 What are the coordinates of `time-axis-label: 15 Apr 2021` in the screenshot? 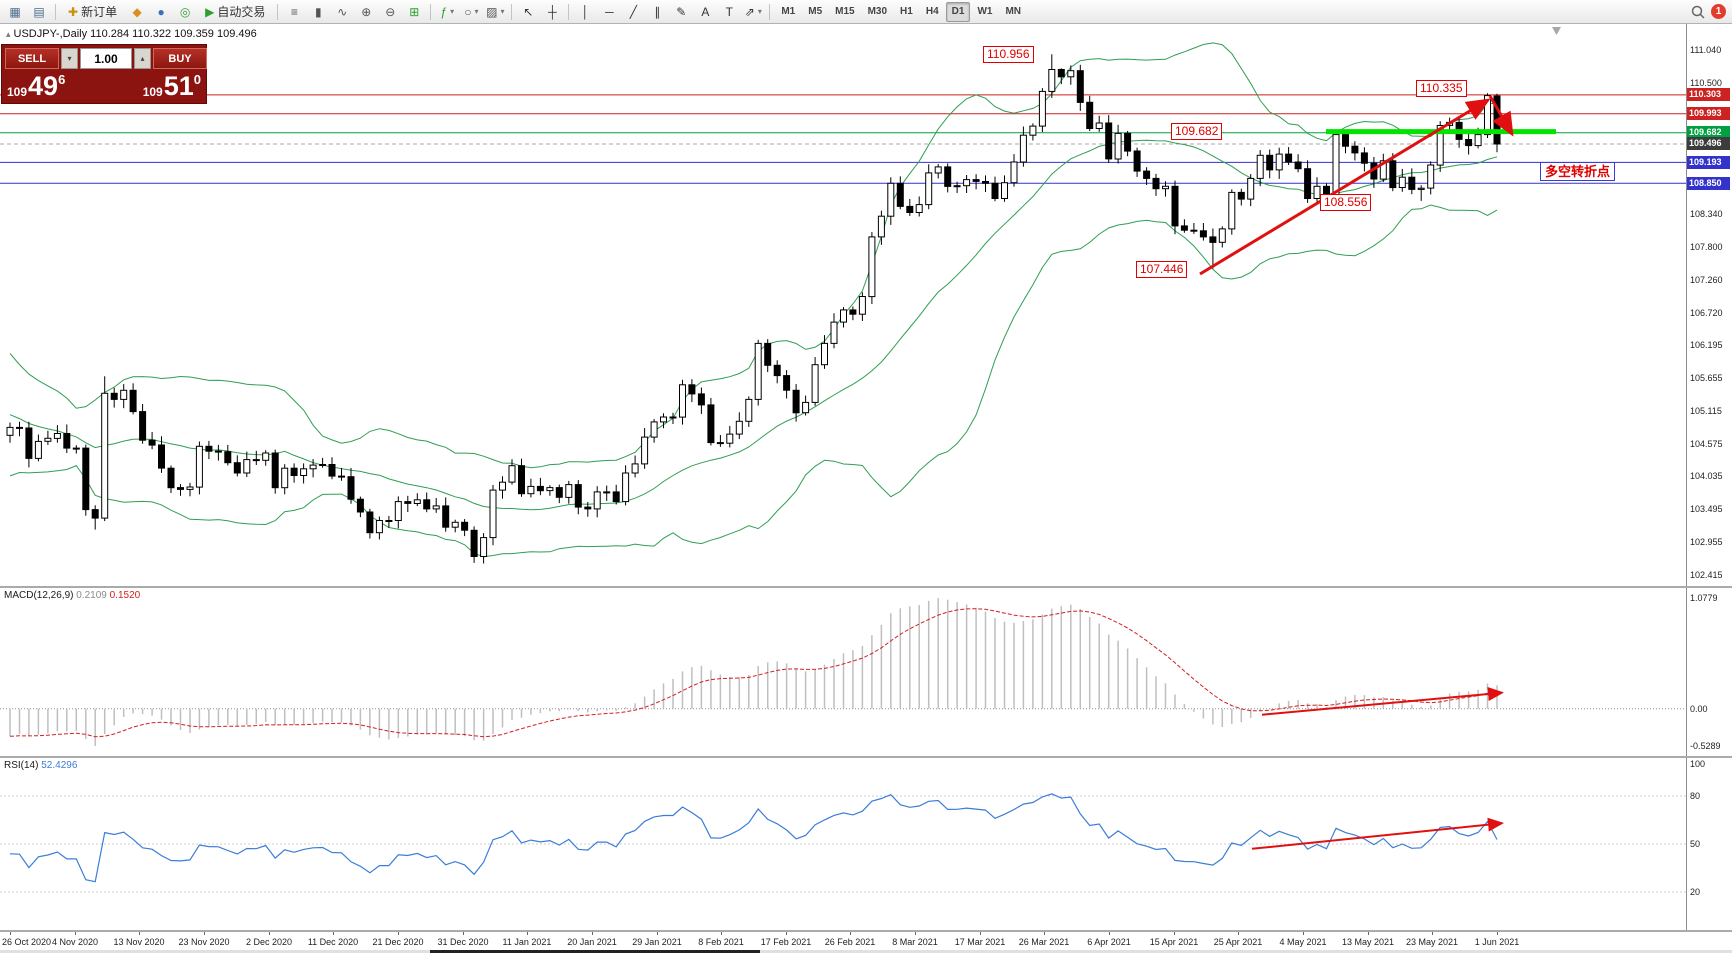 It's located at (1174, 942).